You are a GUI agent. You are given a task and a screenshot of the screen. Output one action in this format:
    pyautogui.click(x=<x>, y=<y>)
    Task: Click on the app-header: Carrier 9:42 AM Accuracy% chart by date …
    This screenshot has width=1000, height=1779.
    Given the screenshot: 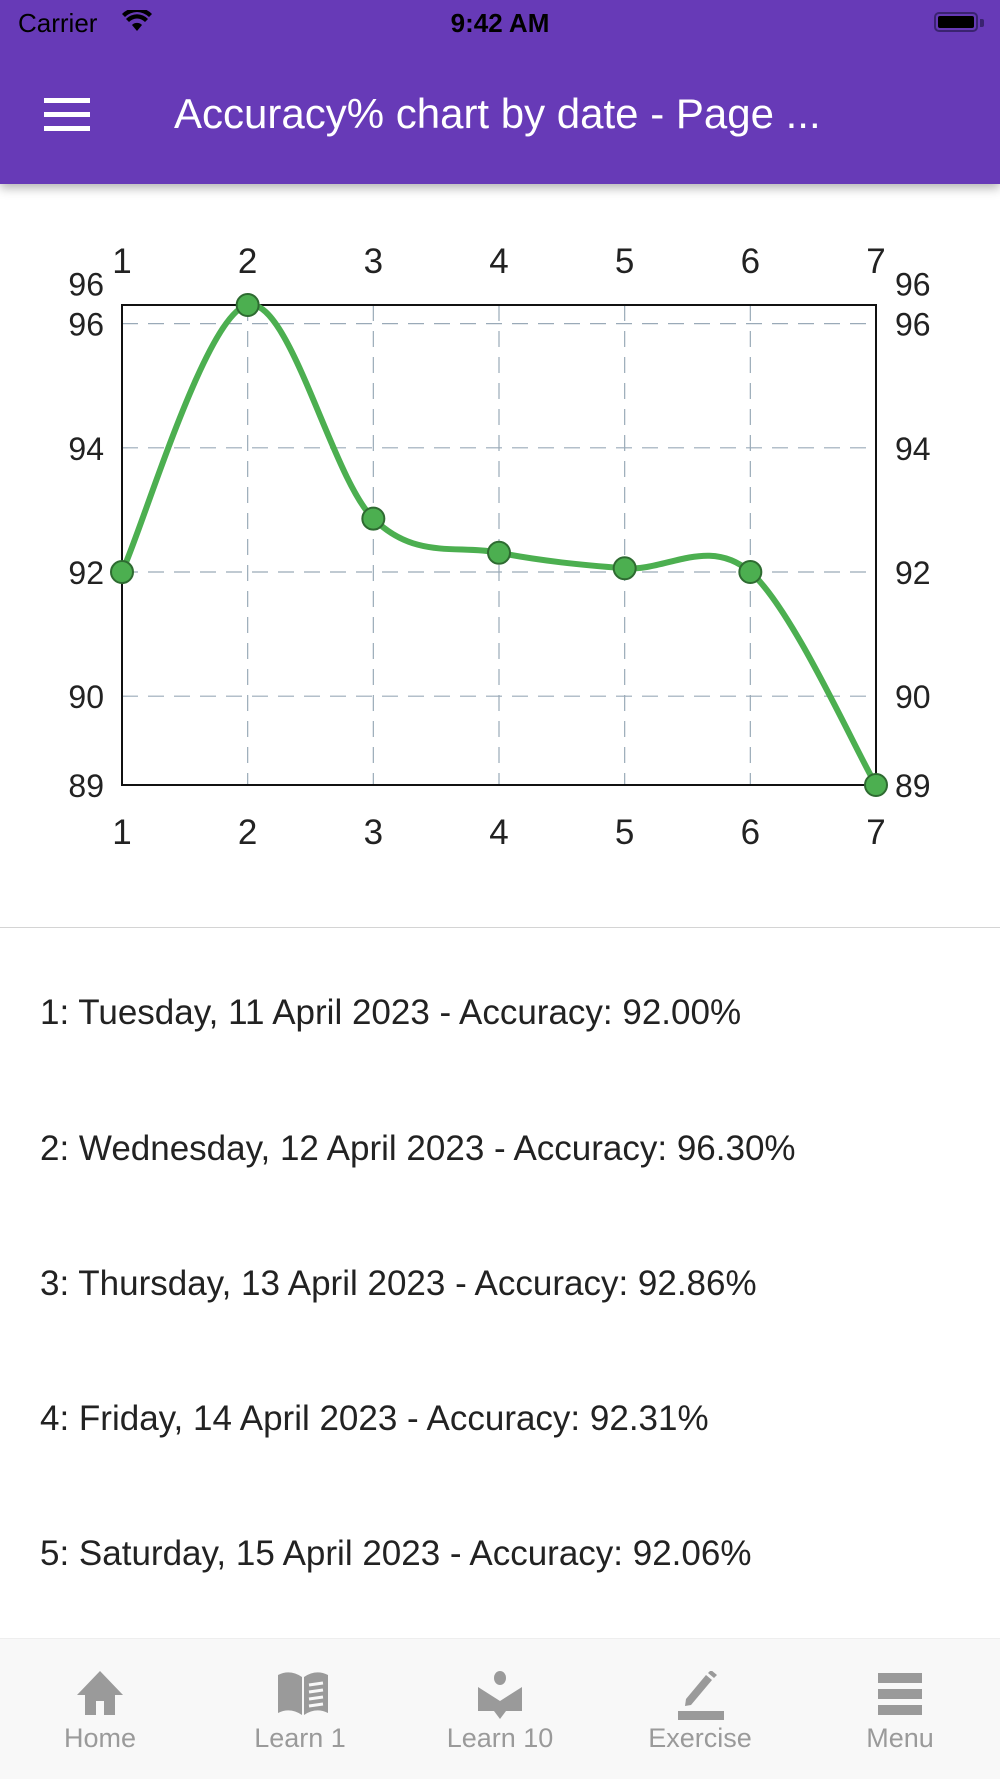 What is the action you would take?
    pyautogui.click(x=500, y=92)
    